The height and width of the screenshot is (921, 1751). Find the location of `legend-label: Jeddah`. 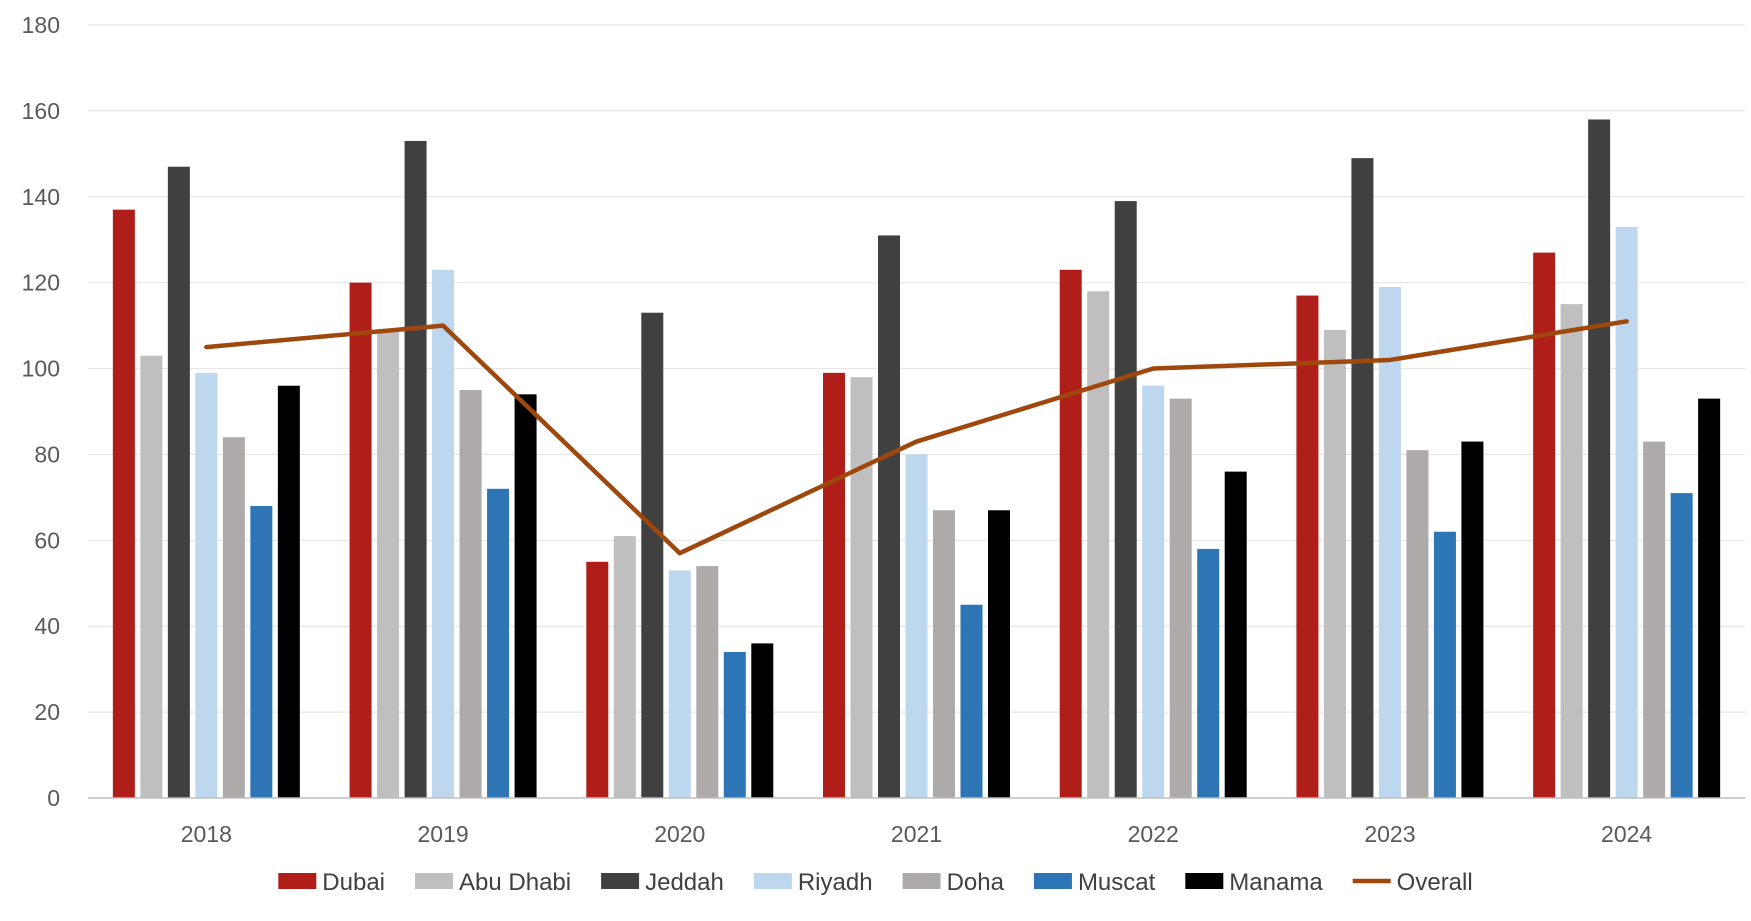

legend-label: Jeddah is located at coordinates (684, 882).